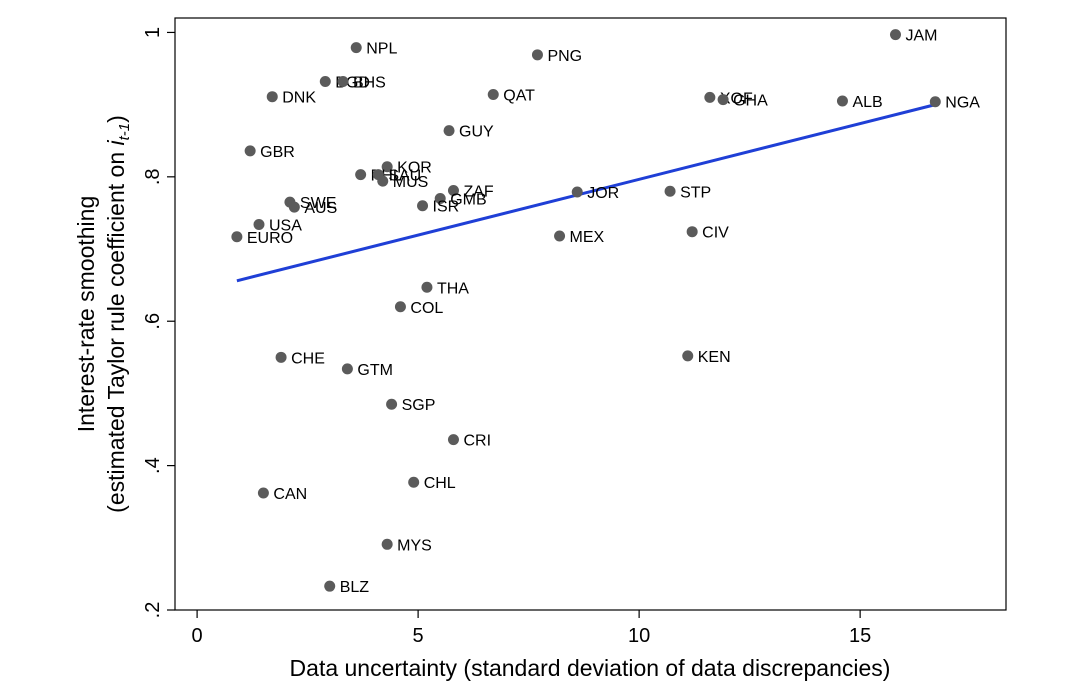 The width and height of the screenshot is (1080, 700). Describe the element at coordinates (478, 192) in the screenshot. I see `point-label: ZAF` at that location.